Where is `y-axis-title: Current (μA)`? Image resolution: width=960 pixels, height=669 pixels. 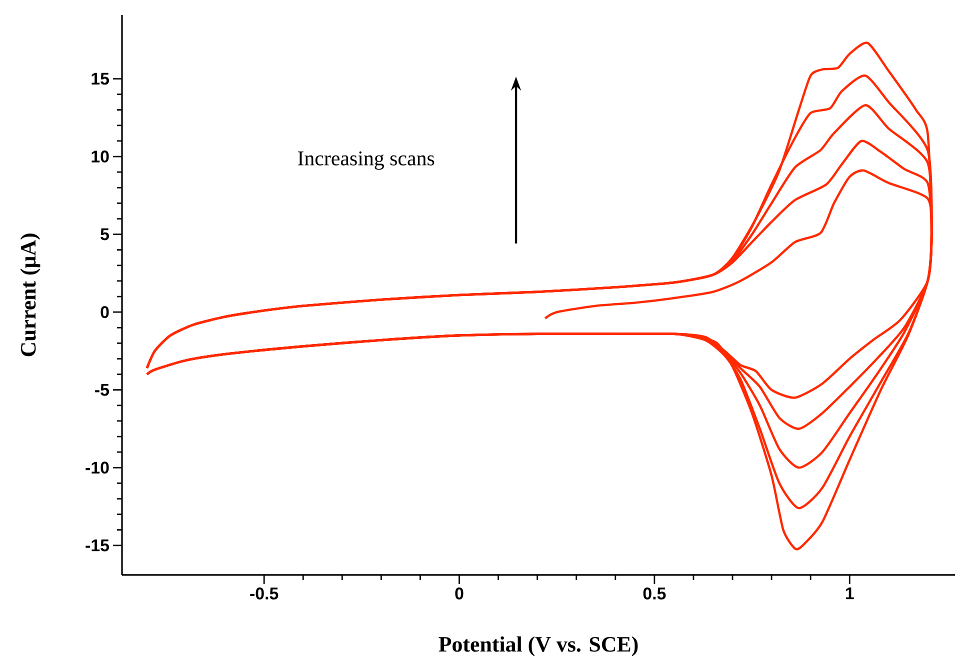 y-axis-title: Current (μA) is located at coordinates (30, 295).